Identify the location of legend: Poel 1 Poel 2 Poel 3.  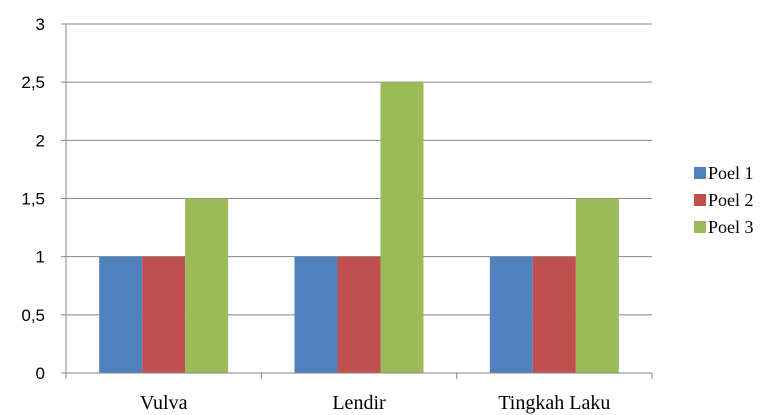
(724, 200).